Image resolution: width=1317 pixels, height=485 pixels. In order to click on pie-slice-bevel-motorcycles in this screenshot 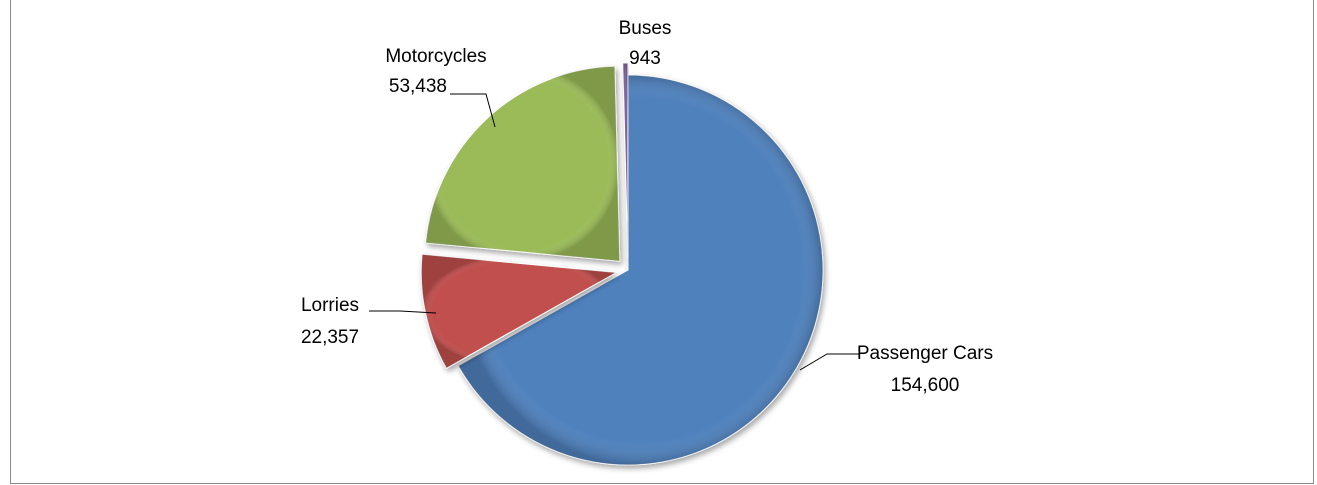, I will do `click(522, 164)`.